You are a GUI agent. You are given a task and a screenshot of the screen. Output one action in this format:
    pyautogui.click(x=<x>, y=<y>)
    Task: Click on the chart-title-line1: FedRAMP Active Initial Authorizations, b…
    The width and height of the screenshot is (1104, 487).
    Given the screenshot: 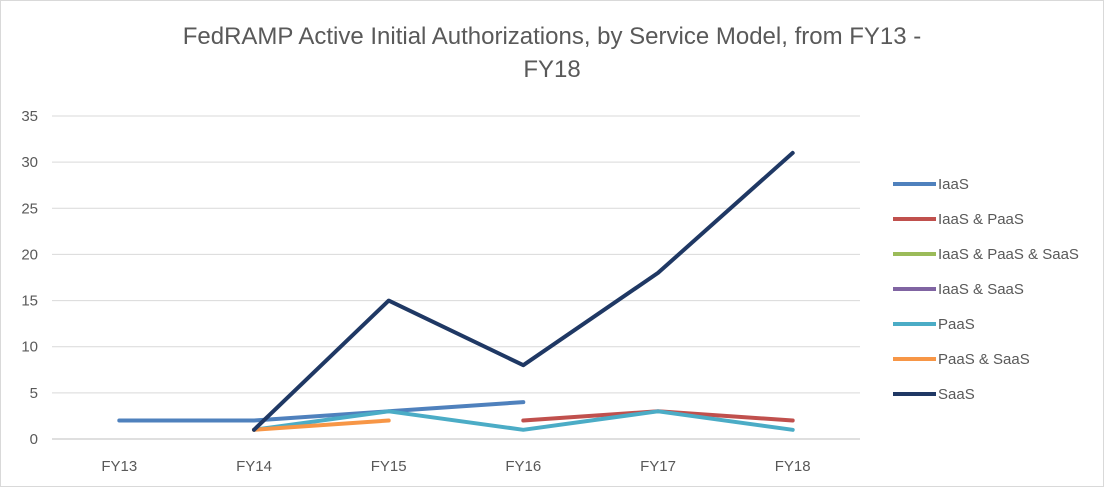 What is the action you would take?
    pyautogui.click(x=552, y=36)
    